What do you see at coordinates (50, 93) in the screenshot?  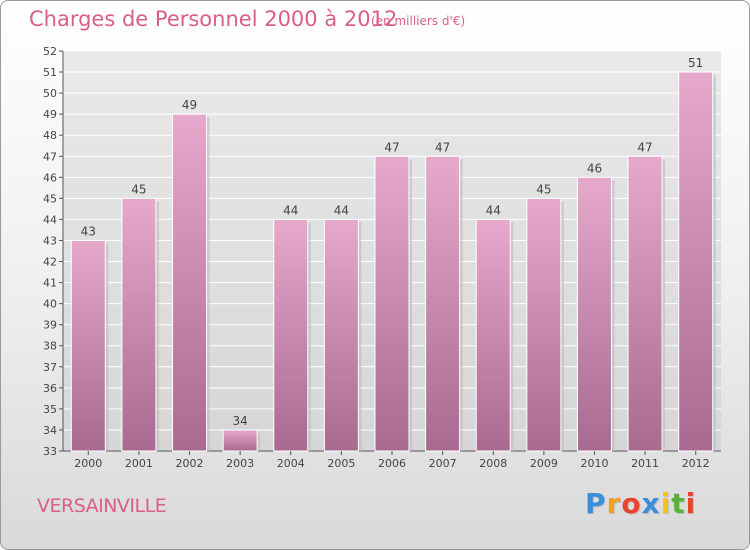 I see `y-tick-label: 50` at bounding box center [50, 93].